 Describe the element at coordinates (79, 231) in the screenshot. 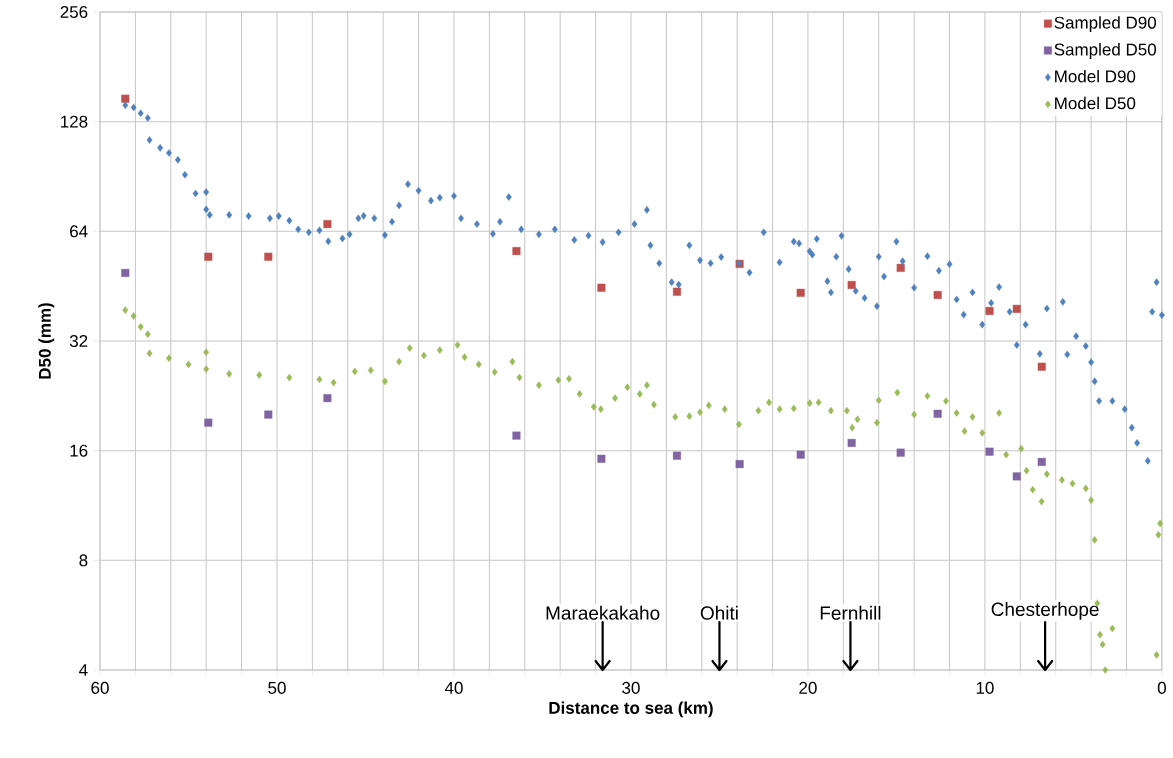

I see `y-tick-label: 64` at that location.